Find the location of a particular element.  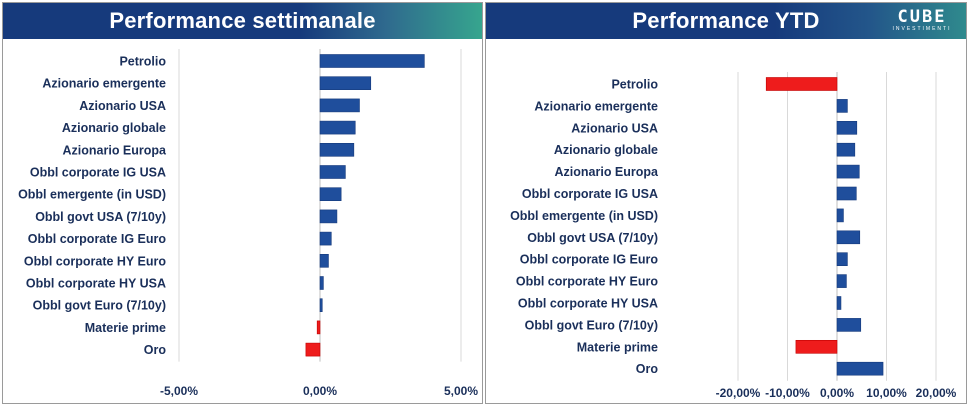

x-tick-label: 5,00% is located at coordinates (461, 391).